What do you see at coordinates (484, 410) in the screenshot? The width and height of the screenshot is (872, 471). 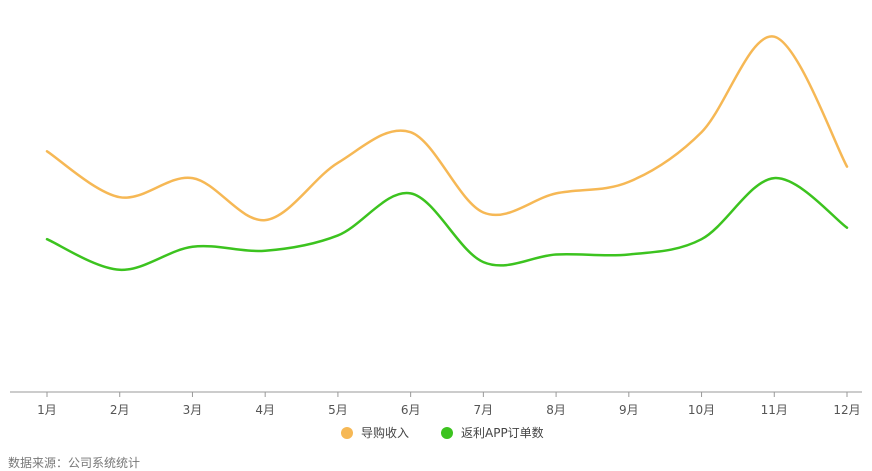 I see `x-tick-label-7: 7月` at bounding box center [484, 410].